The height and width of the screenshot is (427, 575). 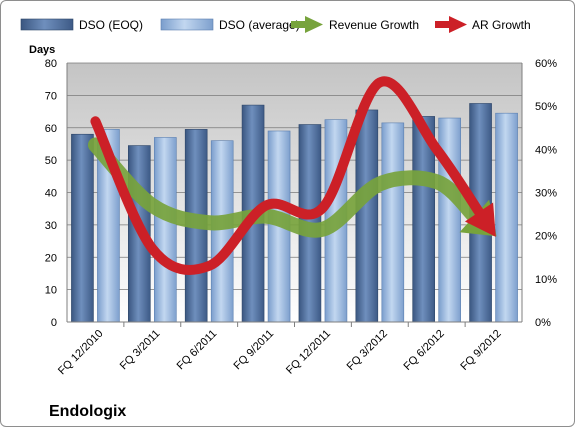 What do you see at coordinates (51, 129) in the screenshot?
I see `y-left-tick-label: 60` at bounding box center [51, 129].